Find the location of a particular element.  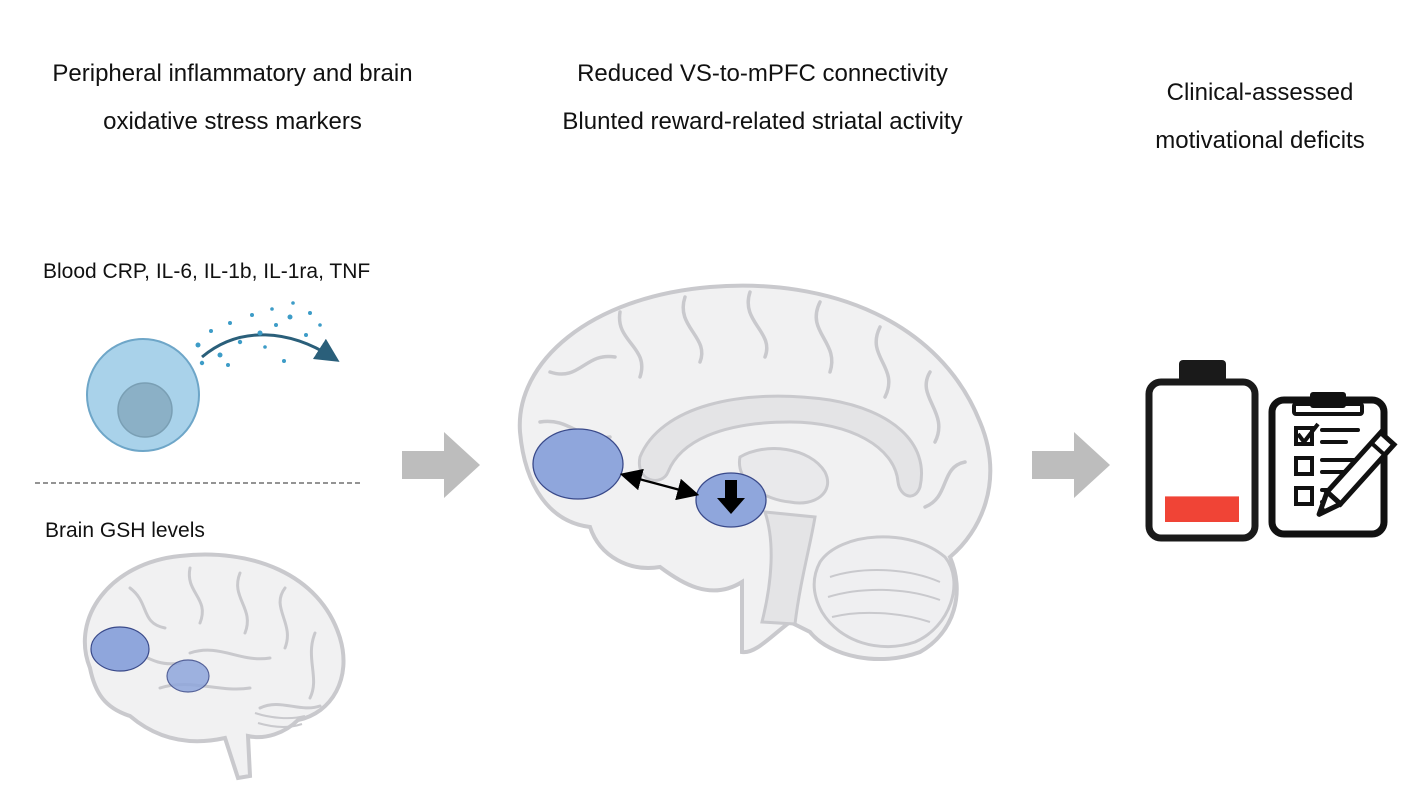

battery-icon is located at coordinates (1202, 451).